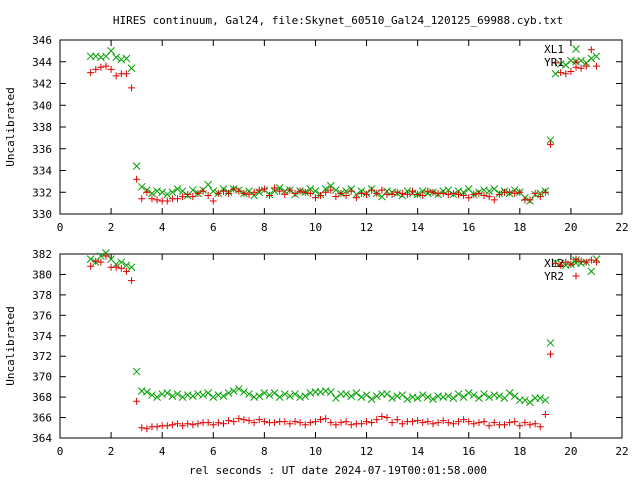 This screenshot has height=480, width=640. Describe the element at coordinates (468, 451) in the screenshot. I see `x-tick-label: 16` at that location.